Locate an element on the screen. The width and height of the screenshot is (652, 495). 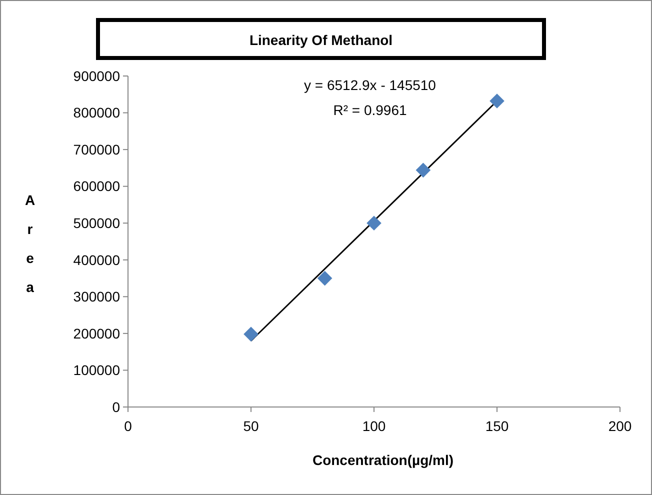
x-axis-title: Concentration(µg/ml) is located at coordinates (383, 460).